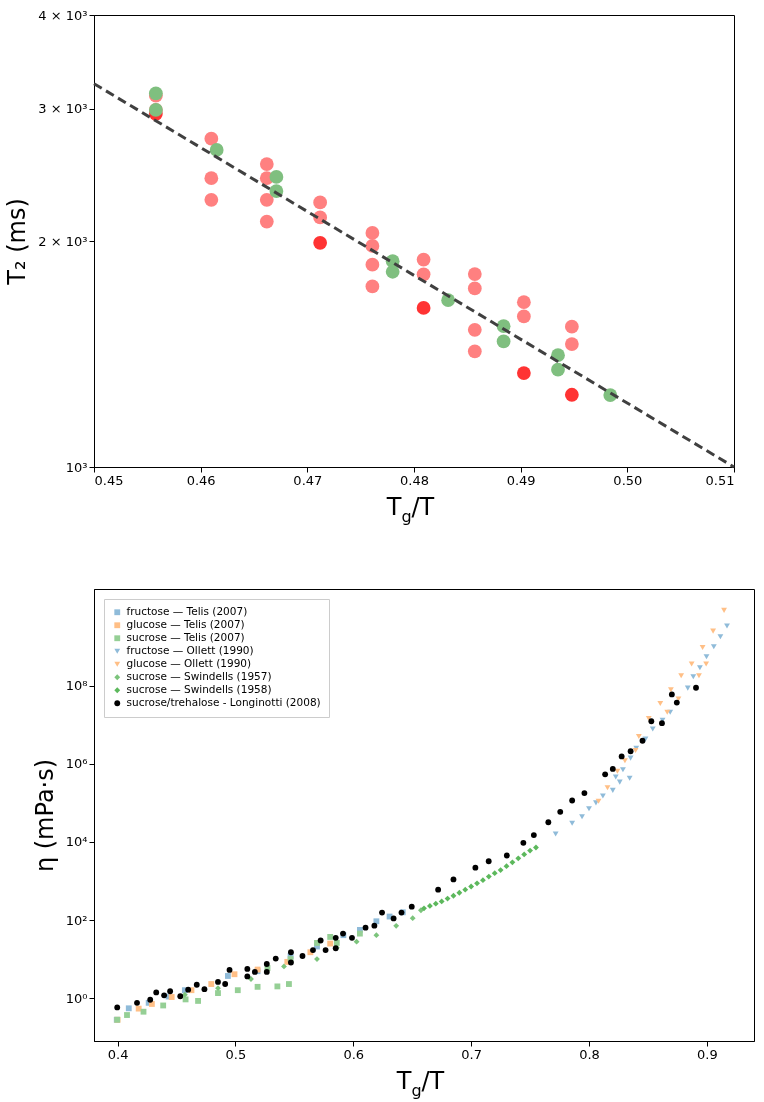  What do you see at coordinates (707, 1054) in the screenshot?
I see `x-tick-label: 0.9` at bounding box center [707, 1054].